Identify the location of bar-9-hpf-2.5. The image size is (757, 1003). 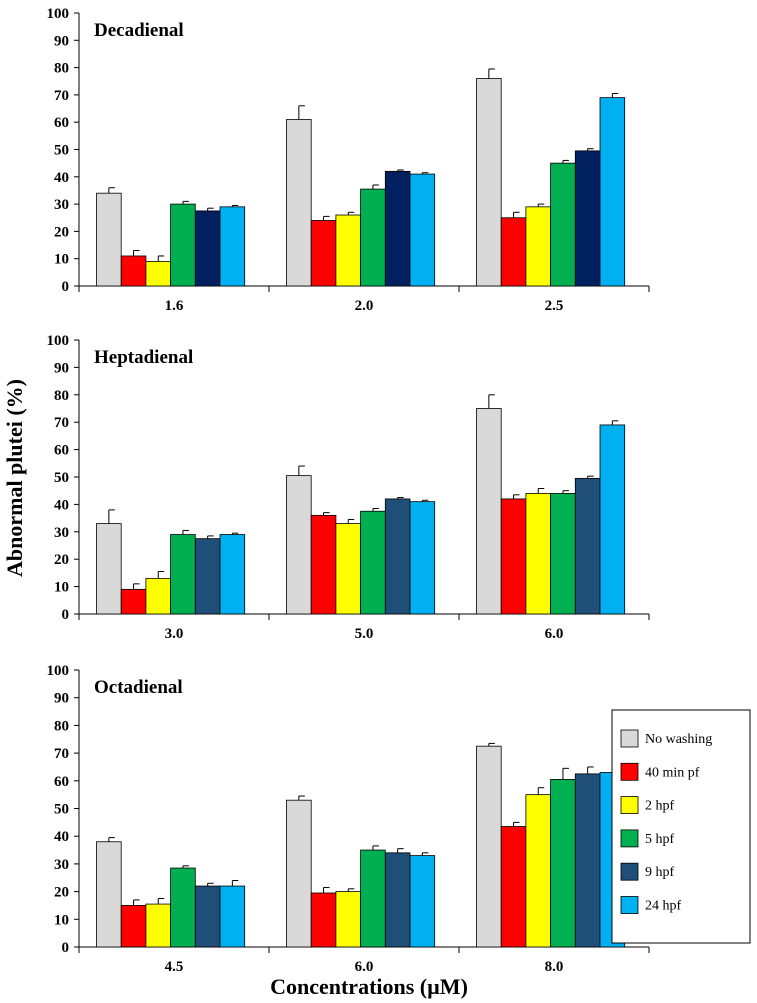
(587, 218).